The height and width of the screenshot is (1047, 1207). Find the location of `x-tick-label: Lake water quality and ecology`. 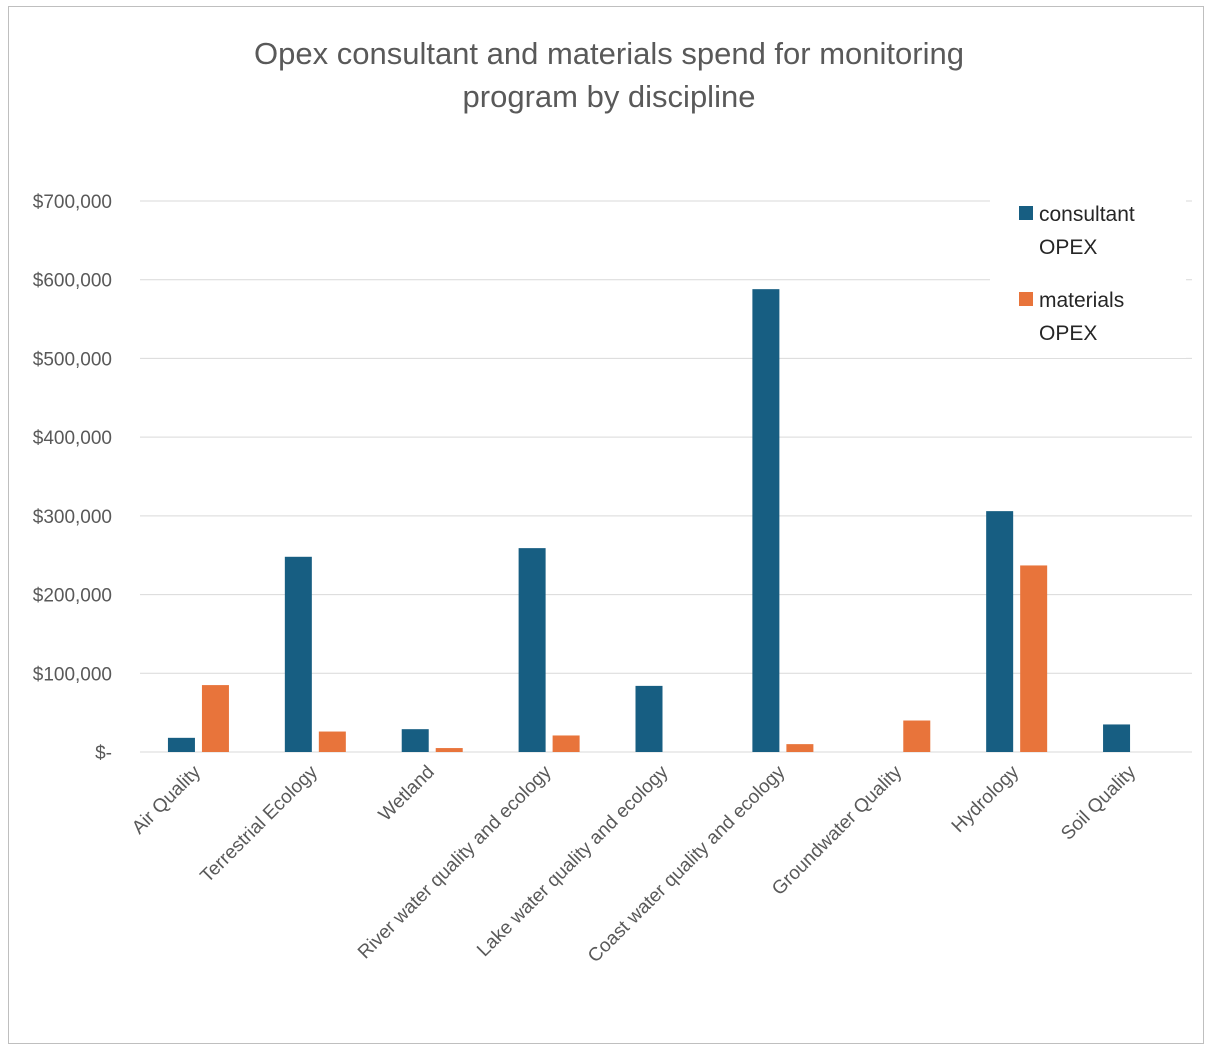

x-tick-label: Lake water quality and ecology is located at coordinates (573, 861).